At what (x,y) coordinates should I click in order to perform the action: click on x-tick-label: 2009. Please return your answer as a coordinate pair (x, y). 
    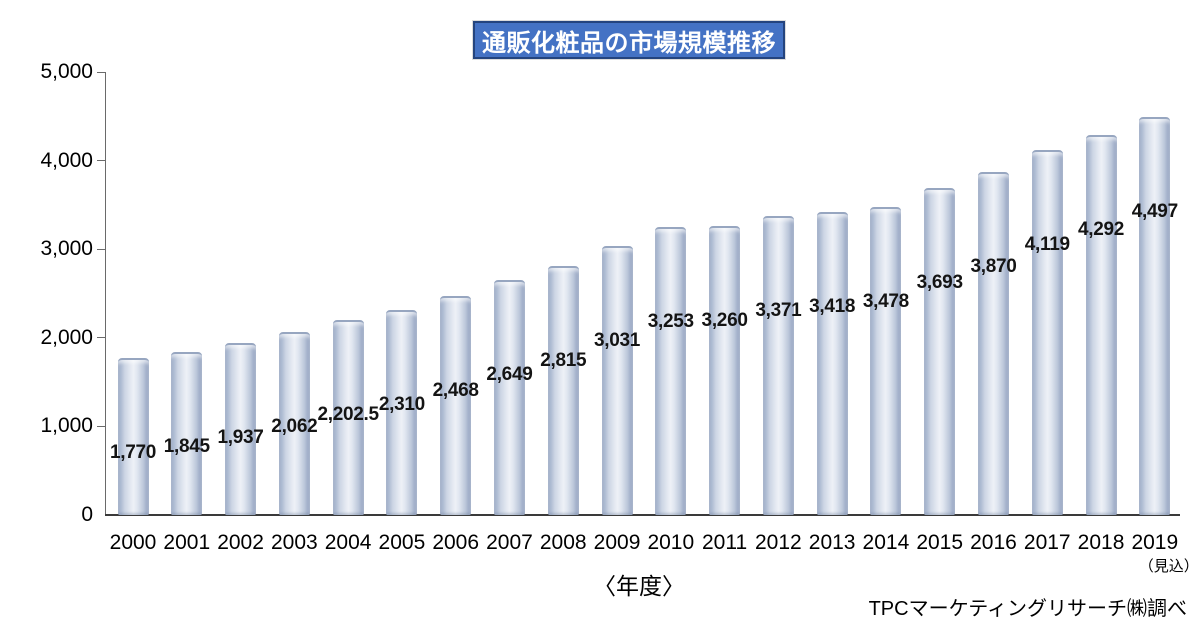
    Looking at the image, I should click on (617, 542).